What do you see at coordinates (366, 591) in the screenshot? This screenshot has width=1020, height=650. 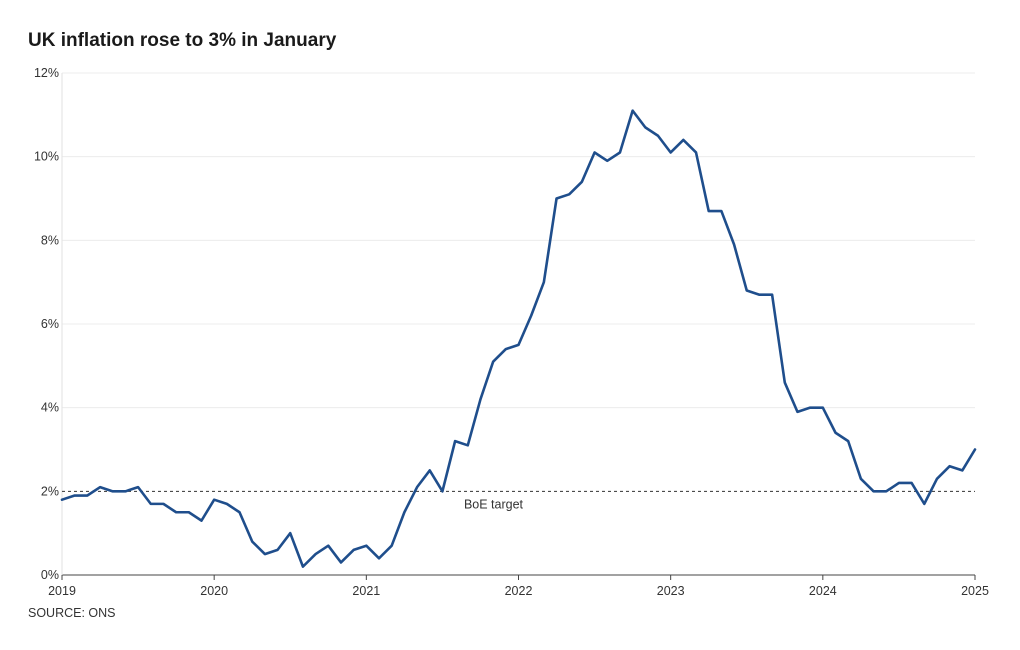 I see `x-tick-label: 2021` at bounding box center [366, 591].